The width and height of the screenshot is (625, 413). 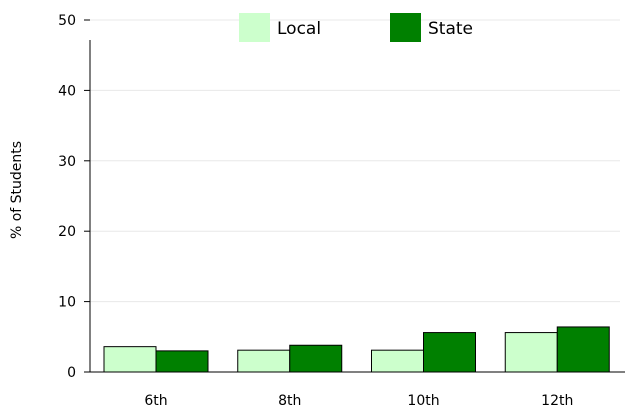 What do you see at coordinates (423, 401) in the screenshot?
I see `x-tick-label: 10th` at bounding box center [423, 401].